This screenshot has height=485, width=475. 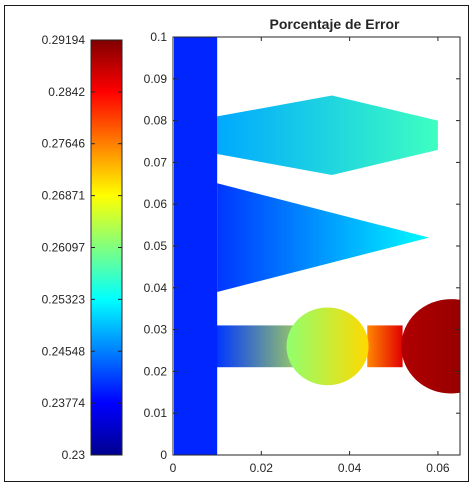 I want to click on y-tick-label: 0.05, so click(x=156, y=246).